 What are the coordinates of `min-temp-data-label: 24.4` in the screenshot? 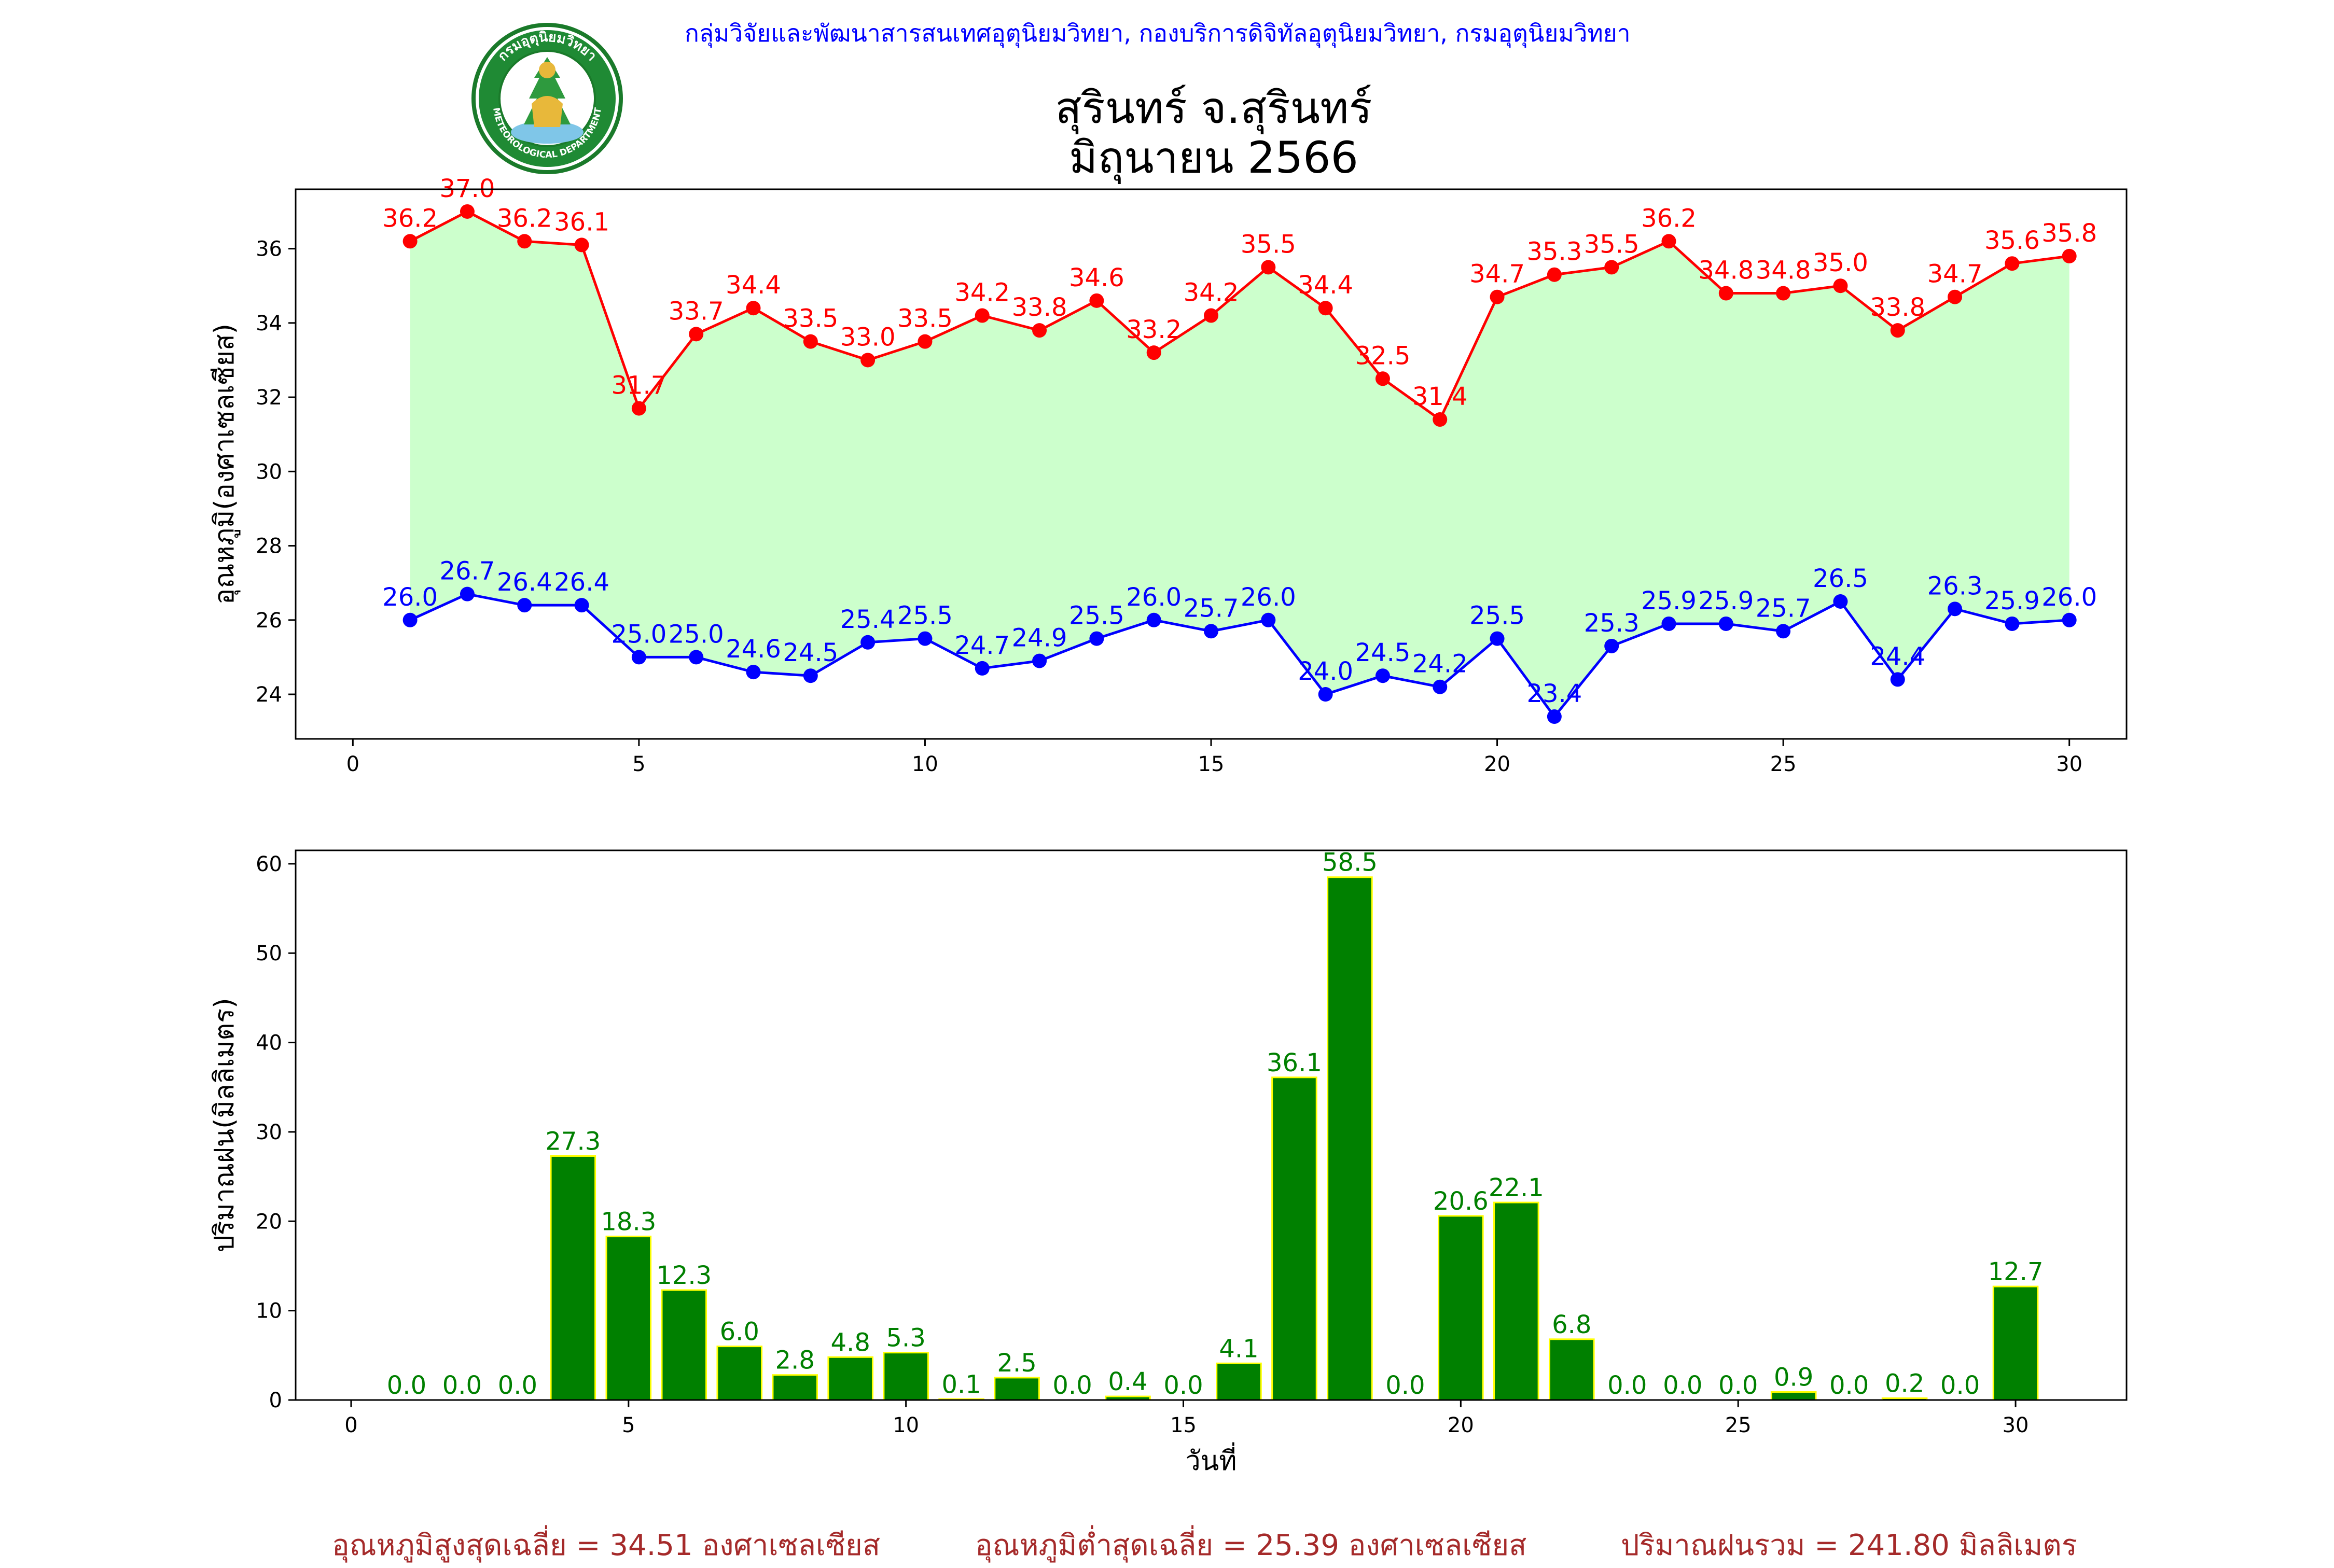 It's located at (1898, 656).